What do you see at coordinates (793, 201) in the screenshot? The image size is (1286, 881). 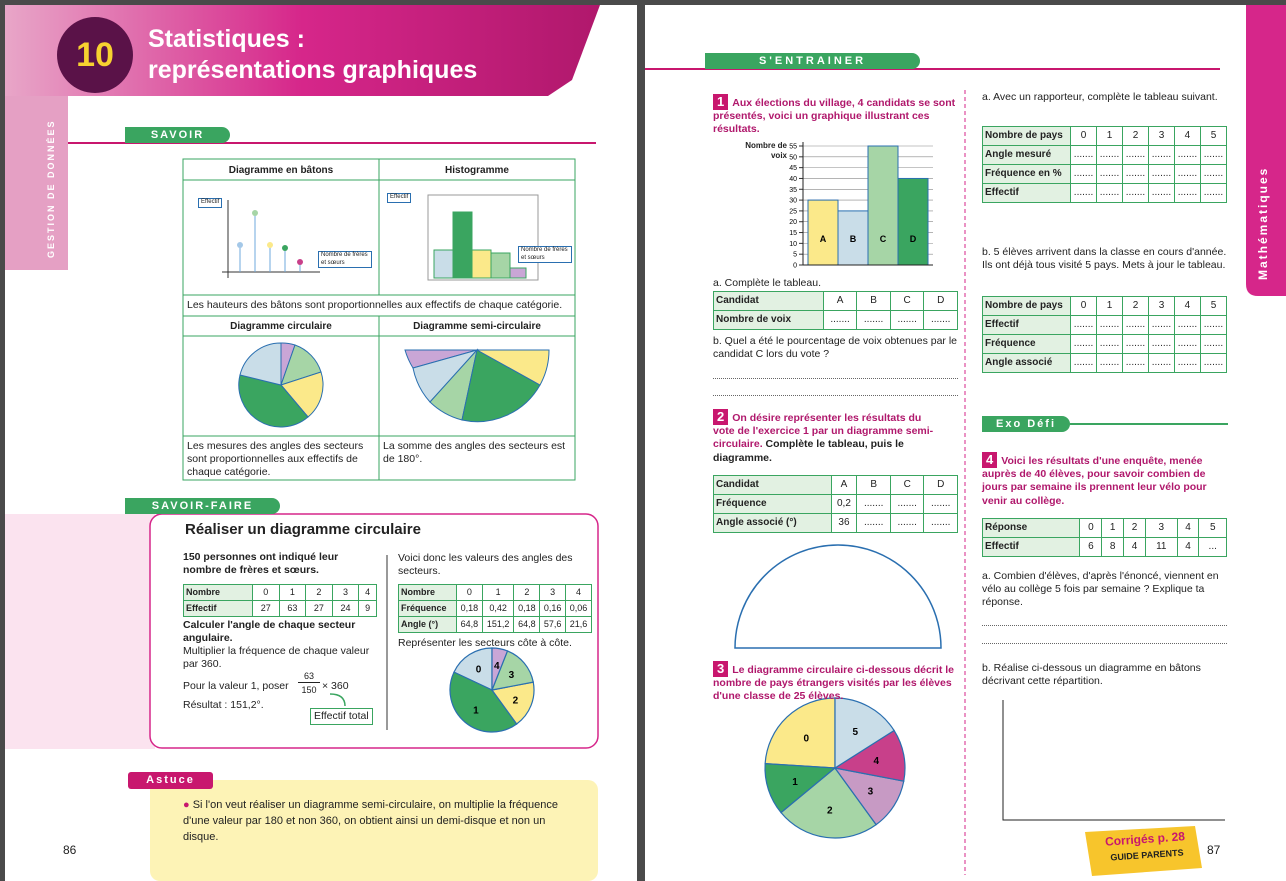 I see `y-tick-label: 30` at bounding box center [793, 201].